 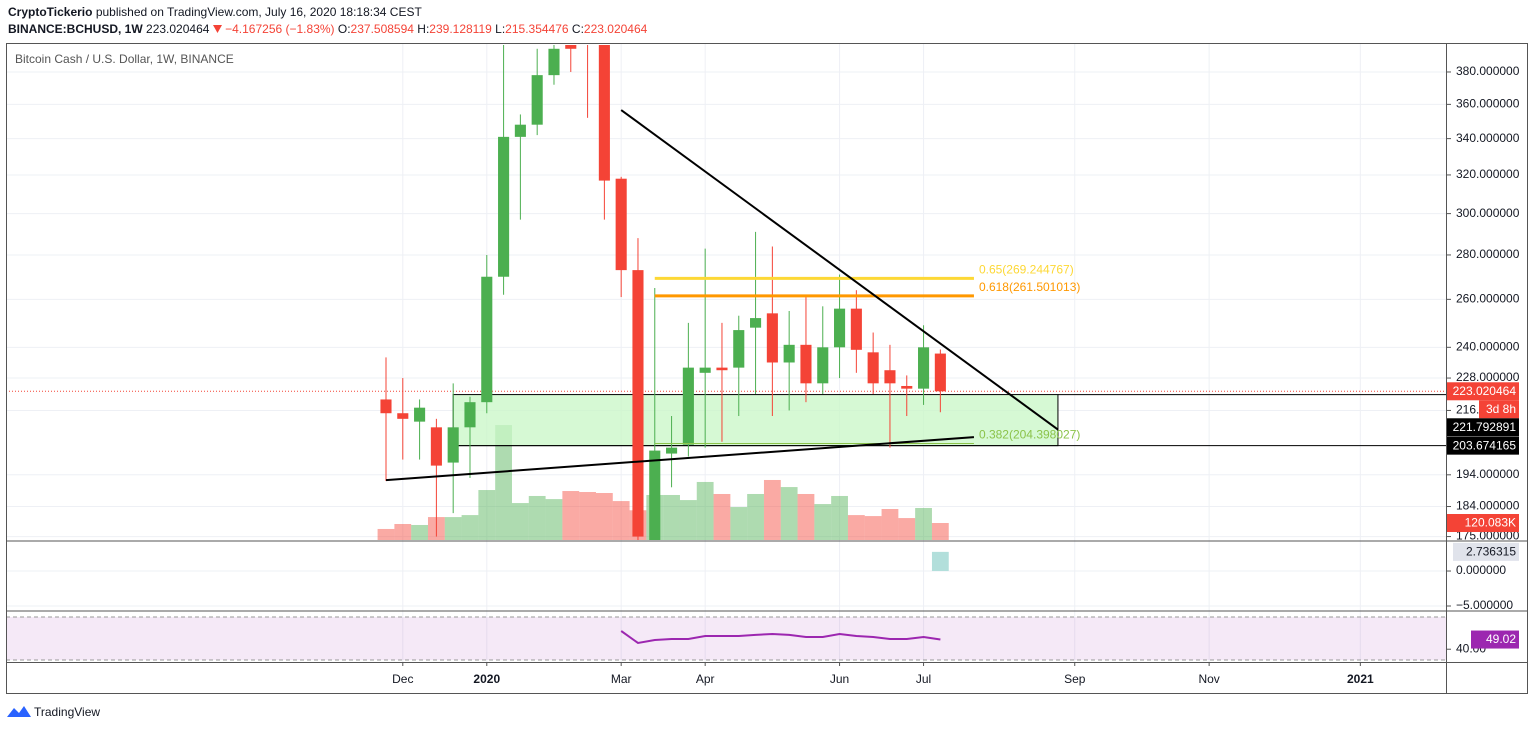 I want to click on indicator-value-label-bg, so click(x=1486, y=551).